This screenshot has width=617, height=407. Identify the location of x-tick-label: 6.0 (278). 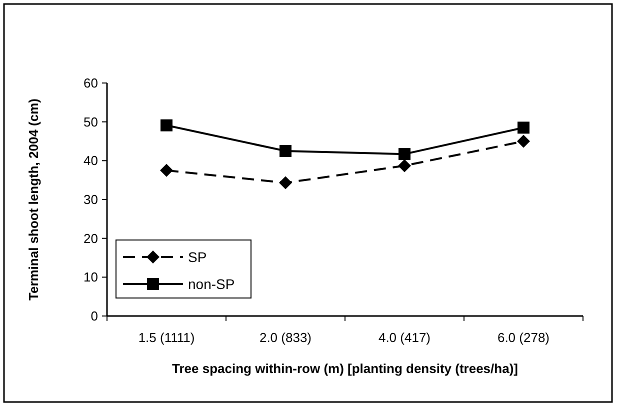
(523, 337).